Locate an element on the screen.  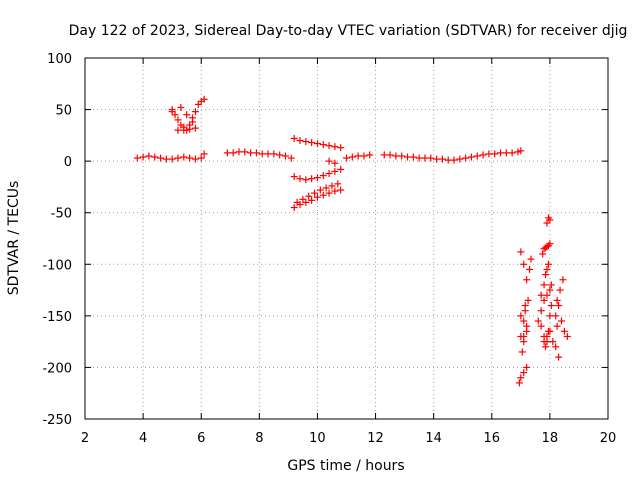
y-tick-label: 100 is located at coordinates (59, 59).